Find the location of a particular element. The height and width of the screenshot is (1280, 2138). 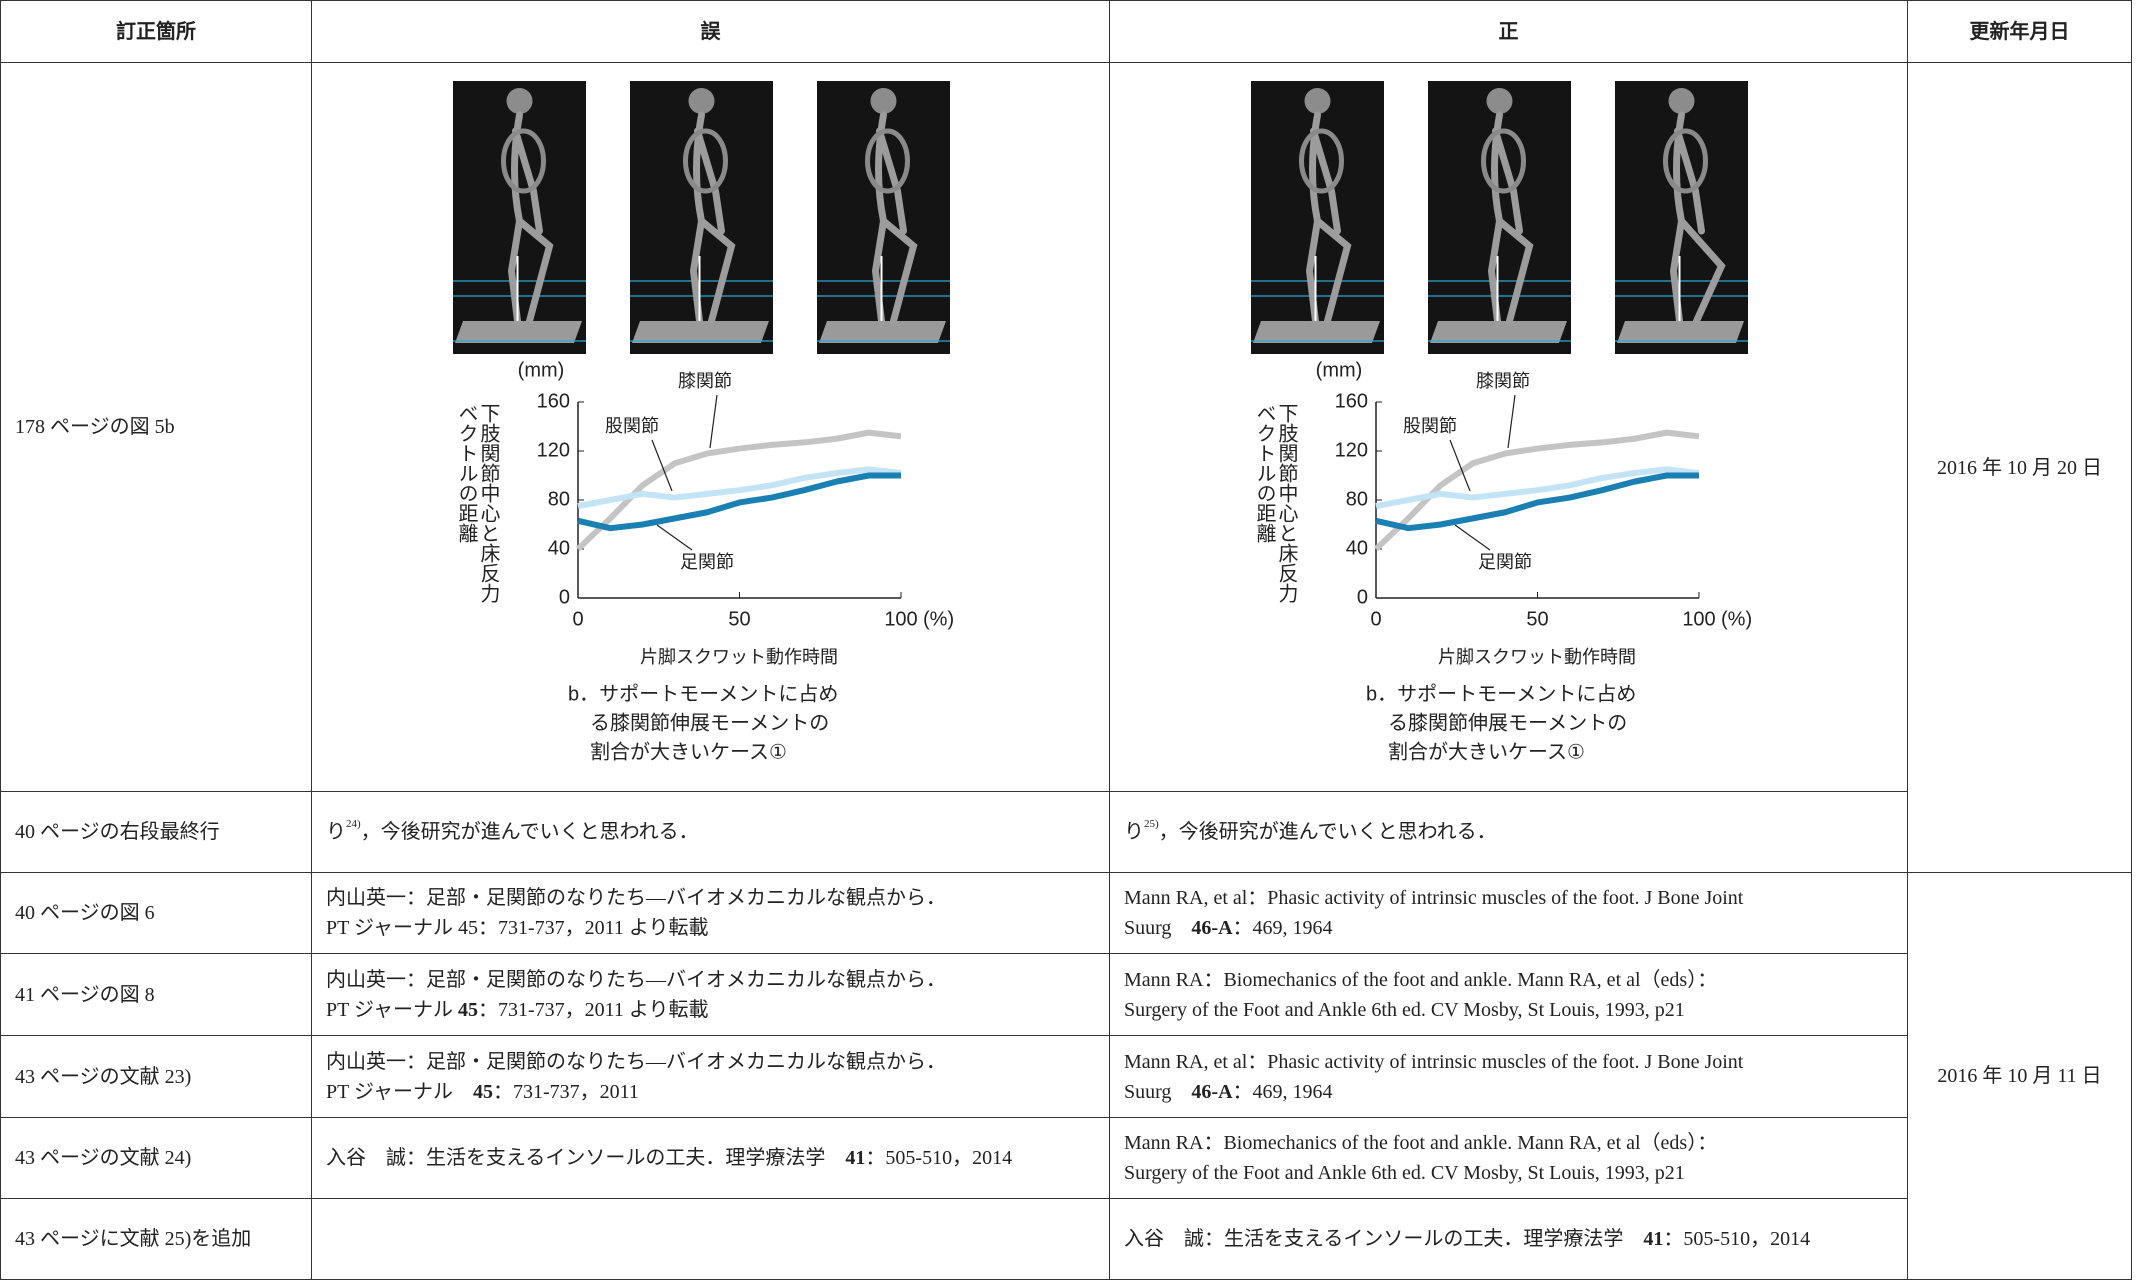

text: ，今後研究が進んでいくと思われる． is located at coordinates (529, 832).